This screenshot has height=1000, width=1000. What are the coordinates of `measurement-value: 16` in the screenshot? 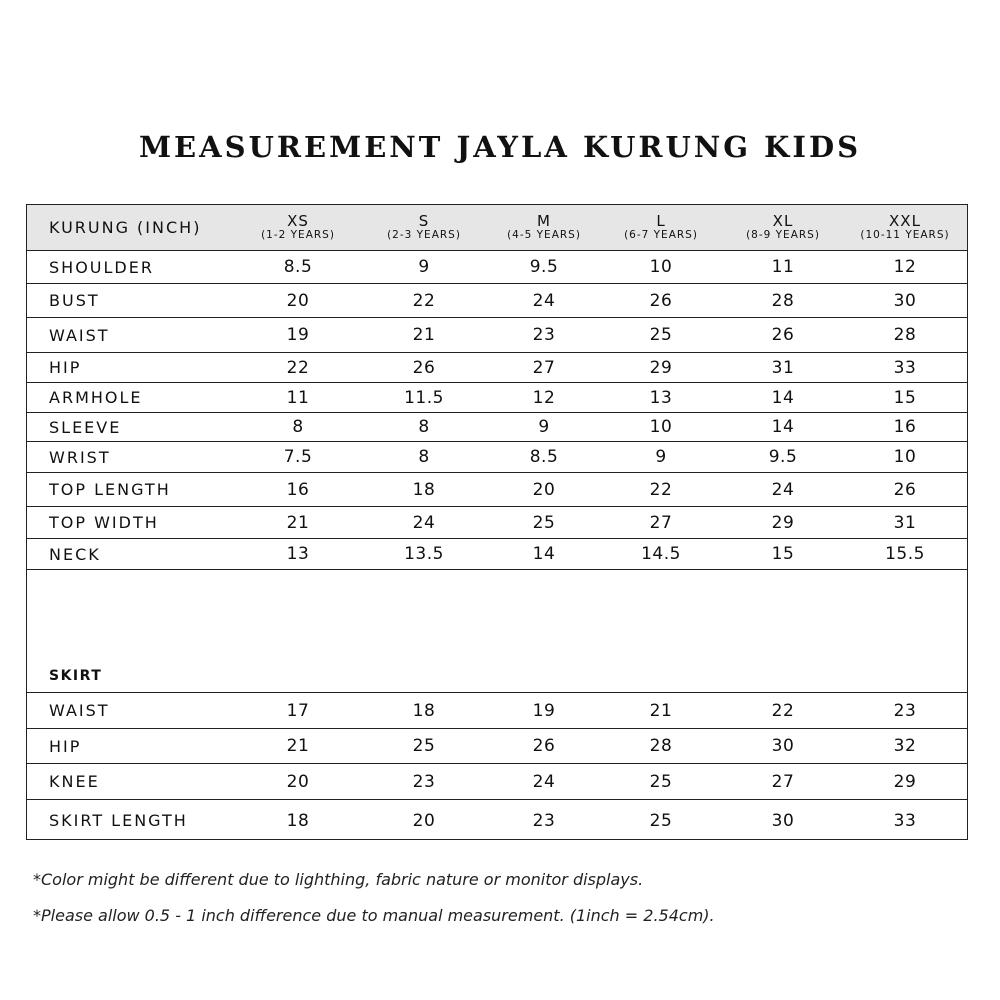 It's located at (298, 489).